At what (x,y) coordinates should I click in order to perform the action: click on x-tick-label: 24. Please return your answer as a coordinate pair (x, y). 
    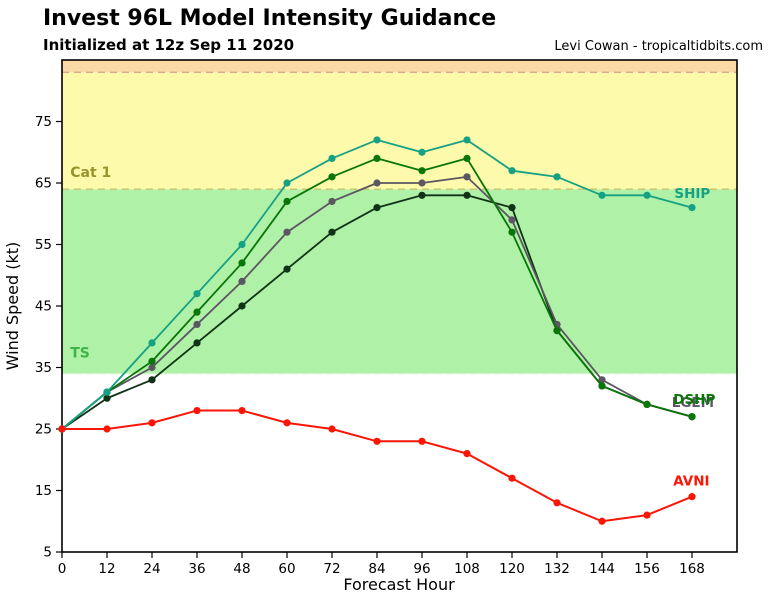
    Looking at the image, I should click on (151, 569).